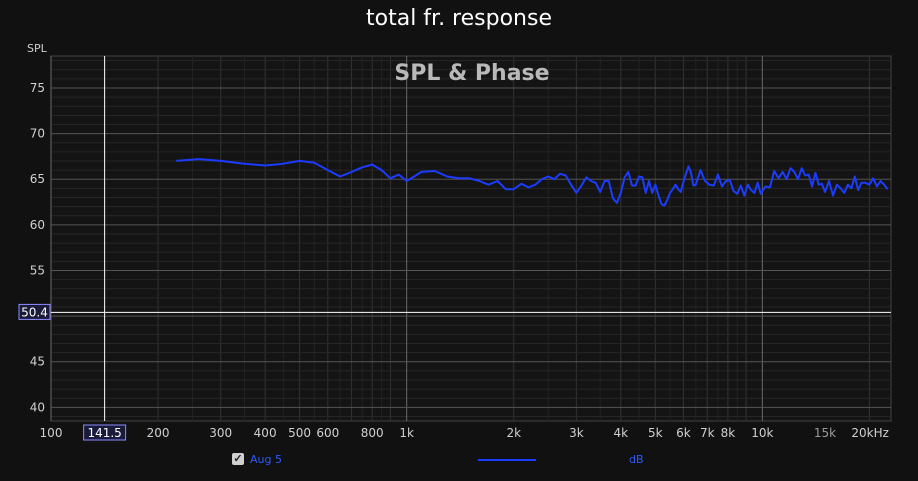  I want to click on x-tick-label: 2k, so click(513, 433).